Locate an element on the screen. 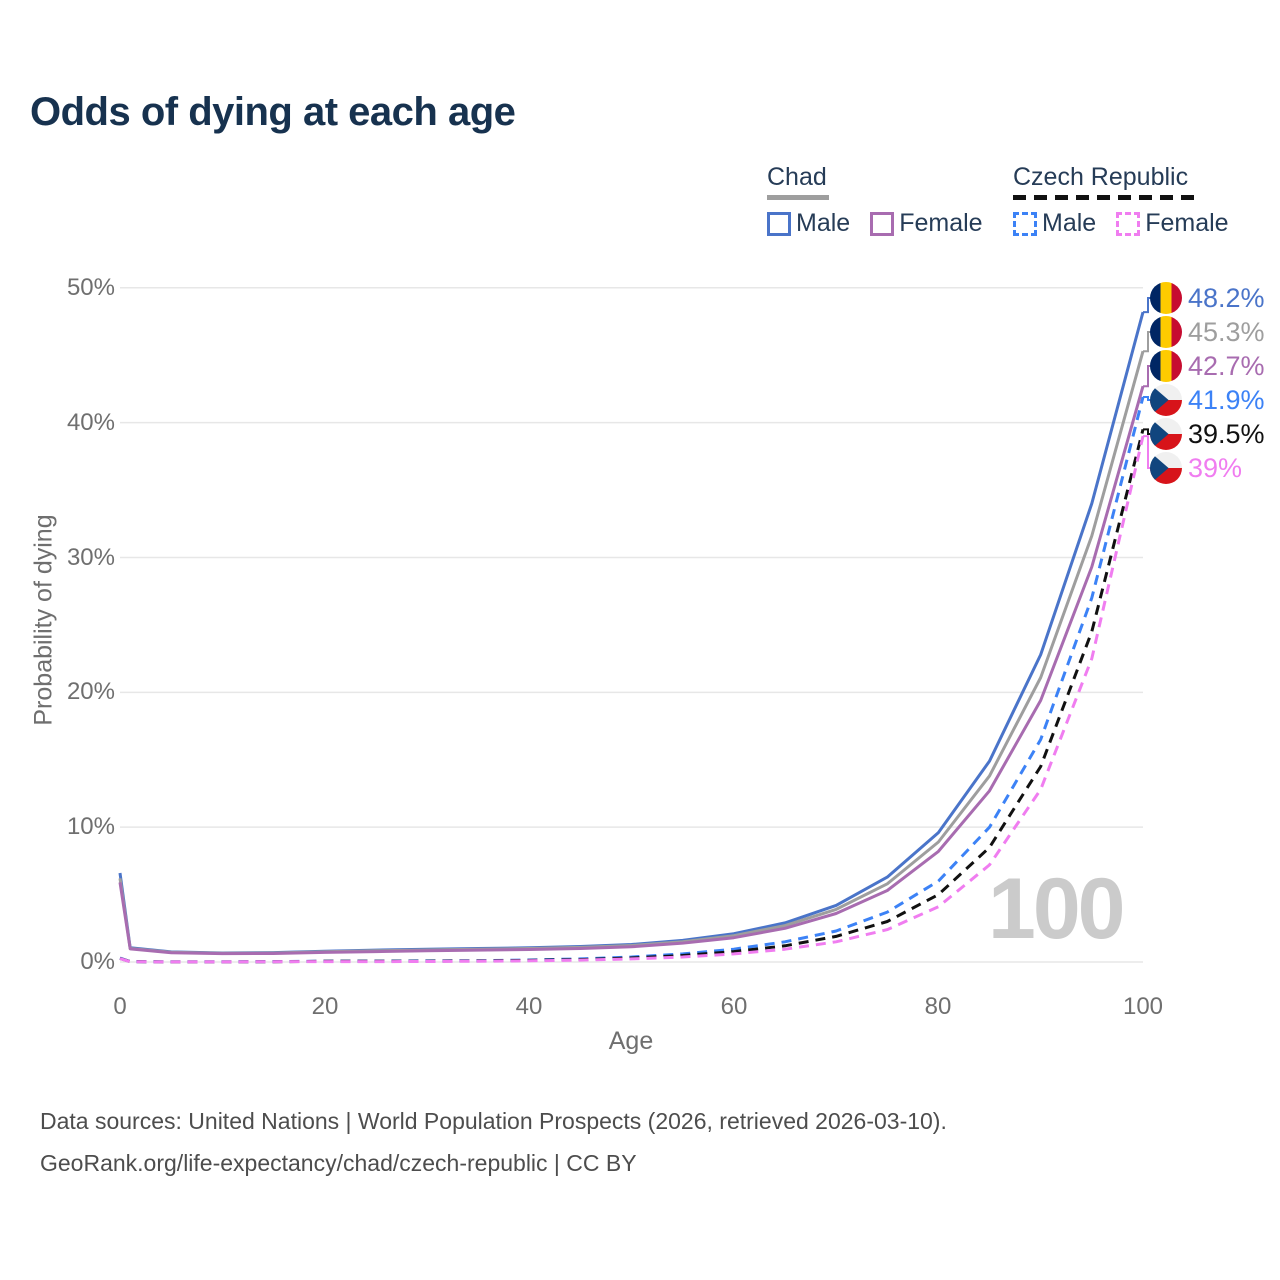  legend-item-czech-female: Female is located at coordinates (1172, 223).